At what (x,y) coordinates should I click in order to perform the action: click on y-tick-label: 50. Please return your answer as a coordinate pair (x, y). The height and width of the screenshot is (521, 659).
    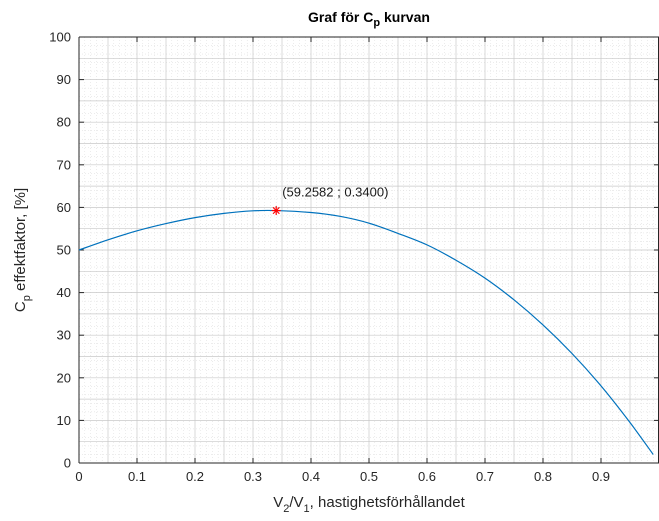
    Looking at the image, I should click on (64, 250).